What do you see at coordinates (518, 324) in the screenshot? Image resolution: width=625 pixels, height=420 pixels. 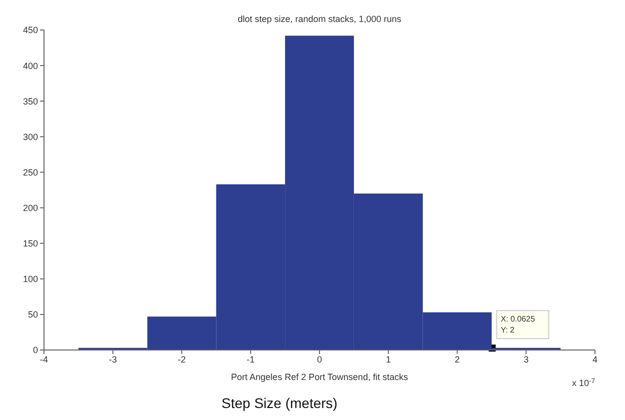 I see `annotation: X: 0.0625 Y: 2` at bounding box center [518, 324].